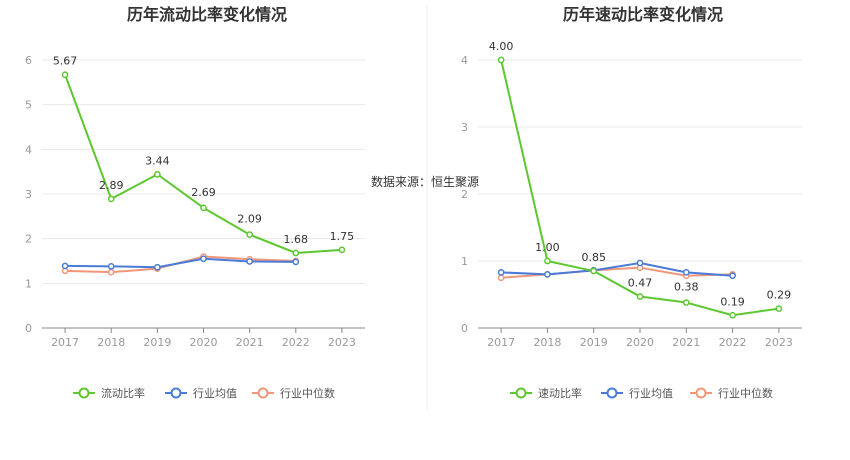 The image size is (850, 460). I want to click on y-tick-label: 5, so click(28, 105).